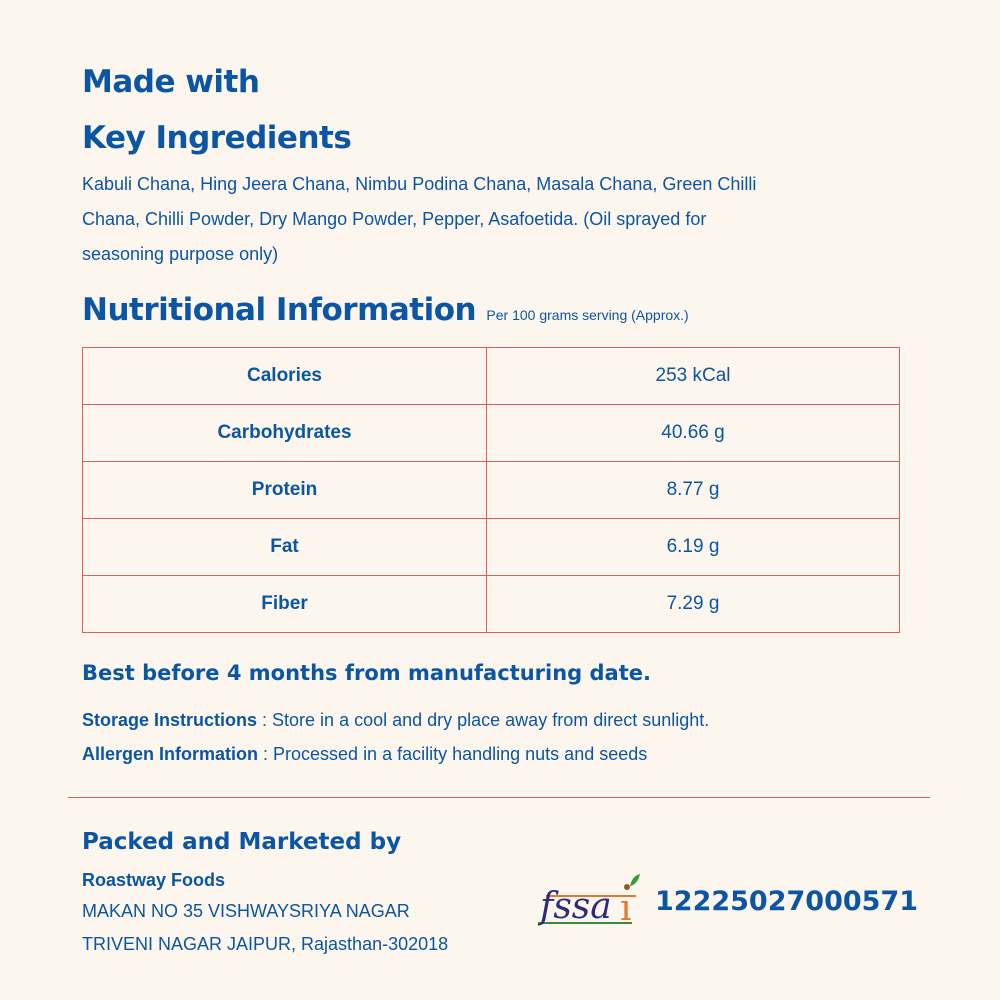 This screenshot has height=1000, width=1000. I want to click on fssai-number: 12225027000571, so click(787, 901).